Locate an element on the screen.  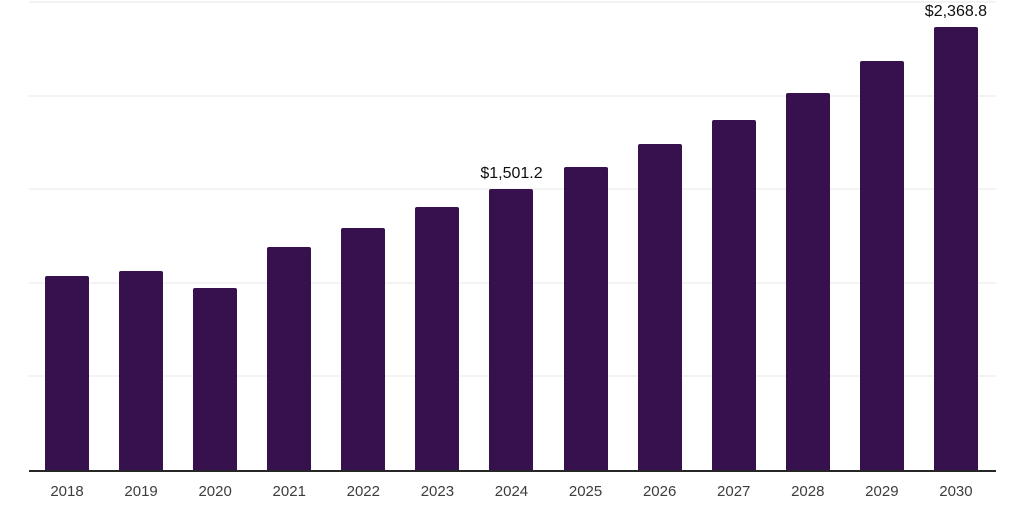
bar-2025 is located at coordinates (585, 318).